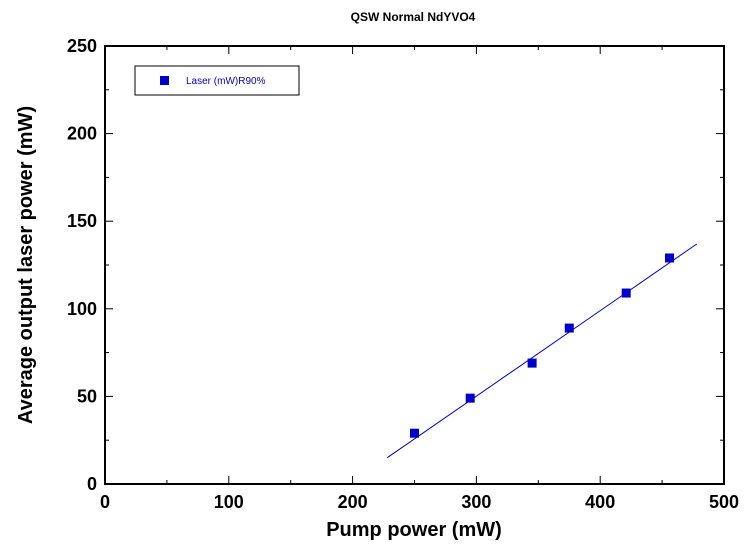 The height and width of the screenshot is (548, 749). Describe the element at coordinates (600, 502) in the screenshot. I see `x-tick-label: 400` at that location.